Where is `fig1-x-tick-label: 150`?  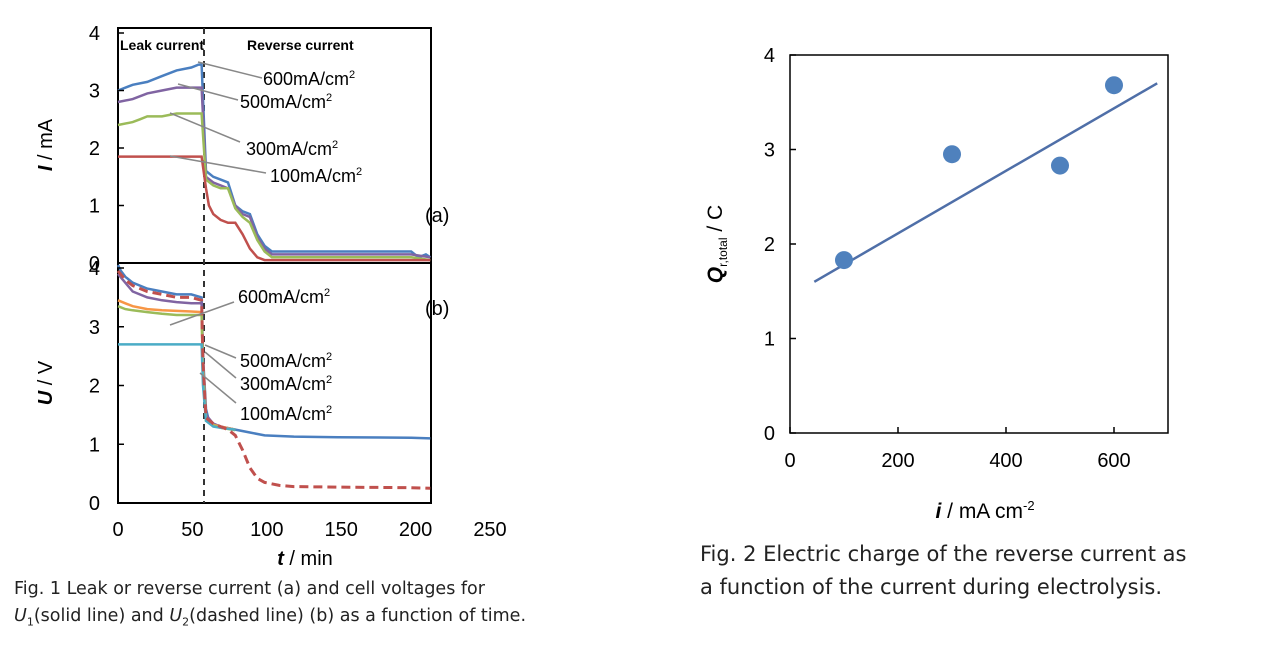 fig1-x-tick-label: 150 is located at coordinates (341, 530).